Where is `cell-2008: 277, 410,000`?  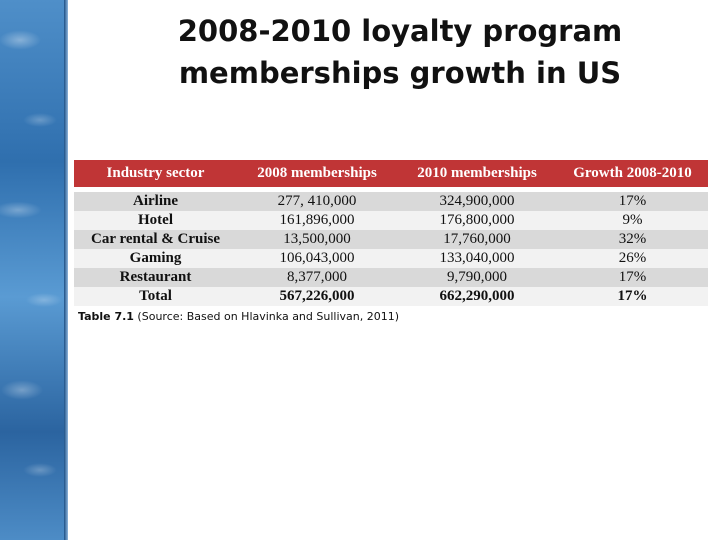 cell-2008: 277, 410,000 is located at coordinates (317, 201).